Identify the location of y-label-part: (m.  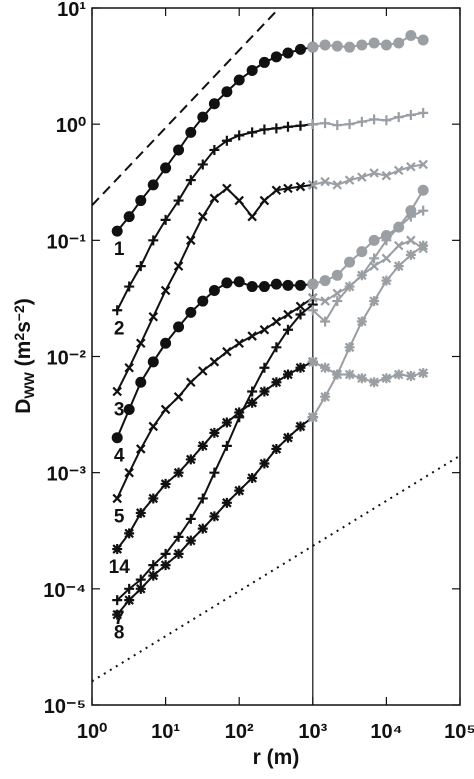
(23, 357).